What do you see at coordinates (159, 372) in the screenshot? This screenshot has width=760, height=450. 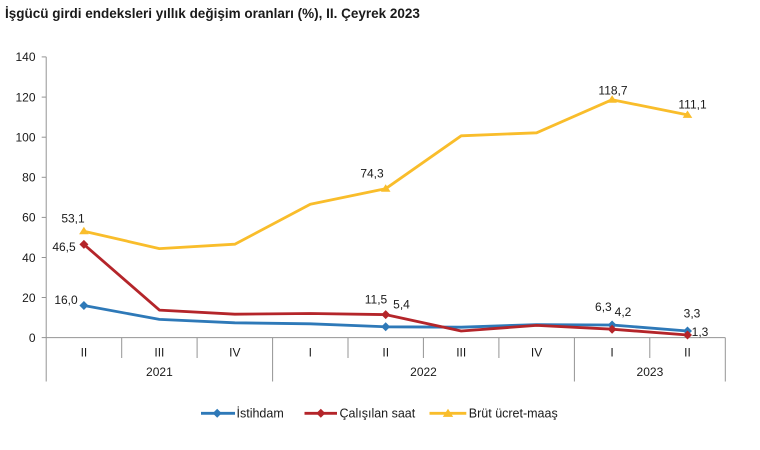 I see `svg-text: 2021` at bounding box center [159, 372].